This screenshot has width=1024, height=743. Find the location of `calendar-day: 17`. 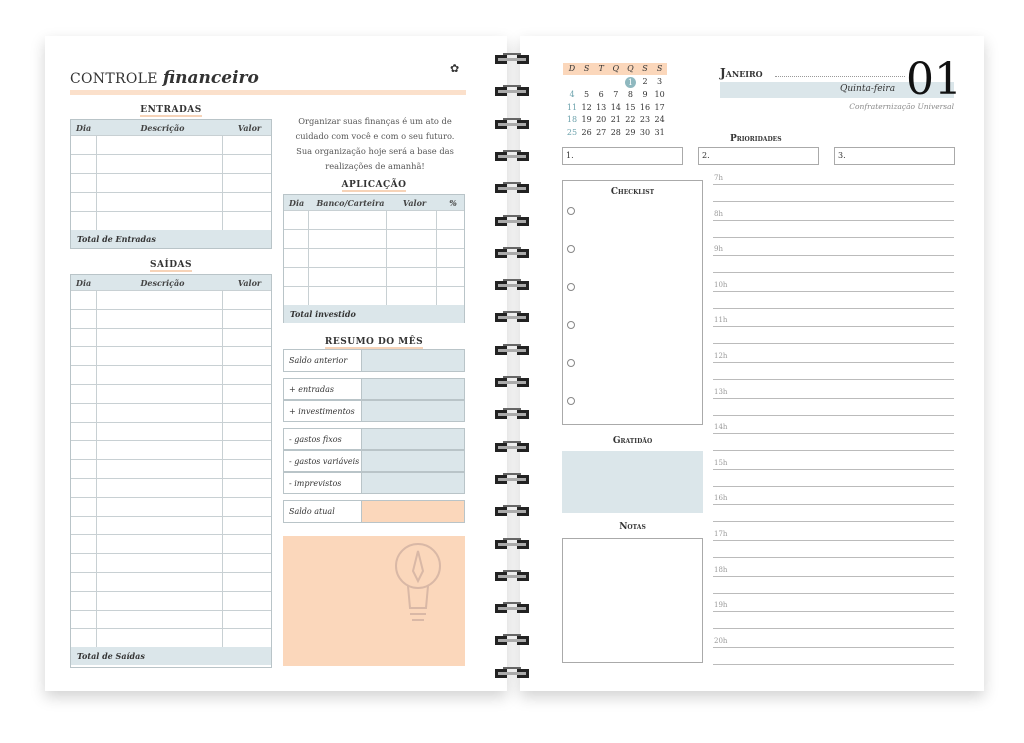

calendar-day: 17 is located at coordinates (659, 107).